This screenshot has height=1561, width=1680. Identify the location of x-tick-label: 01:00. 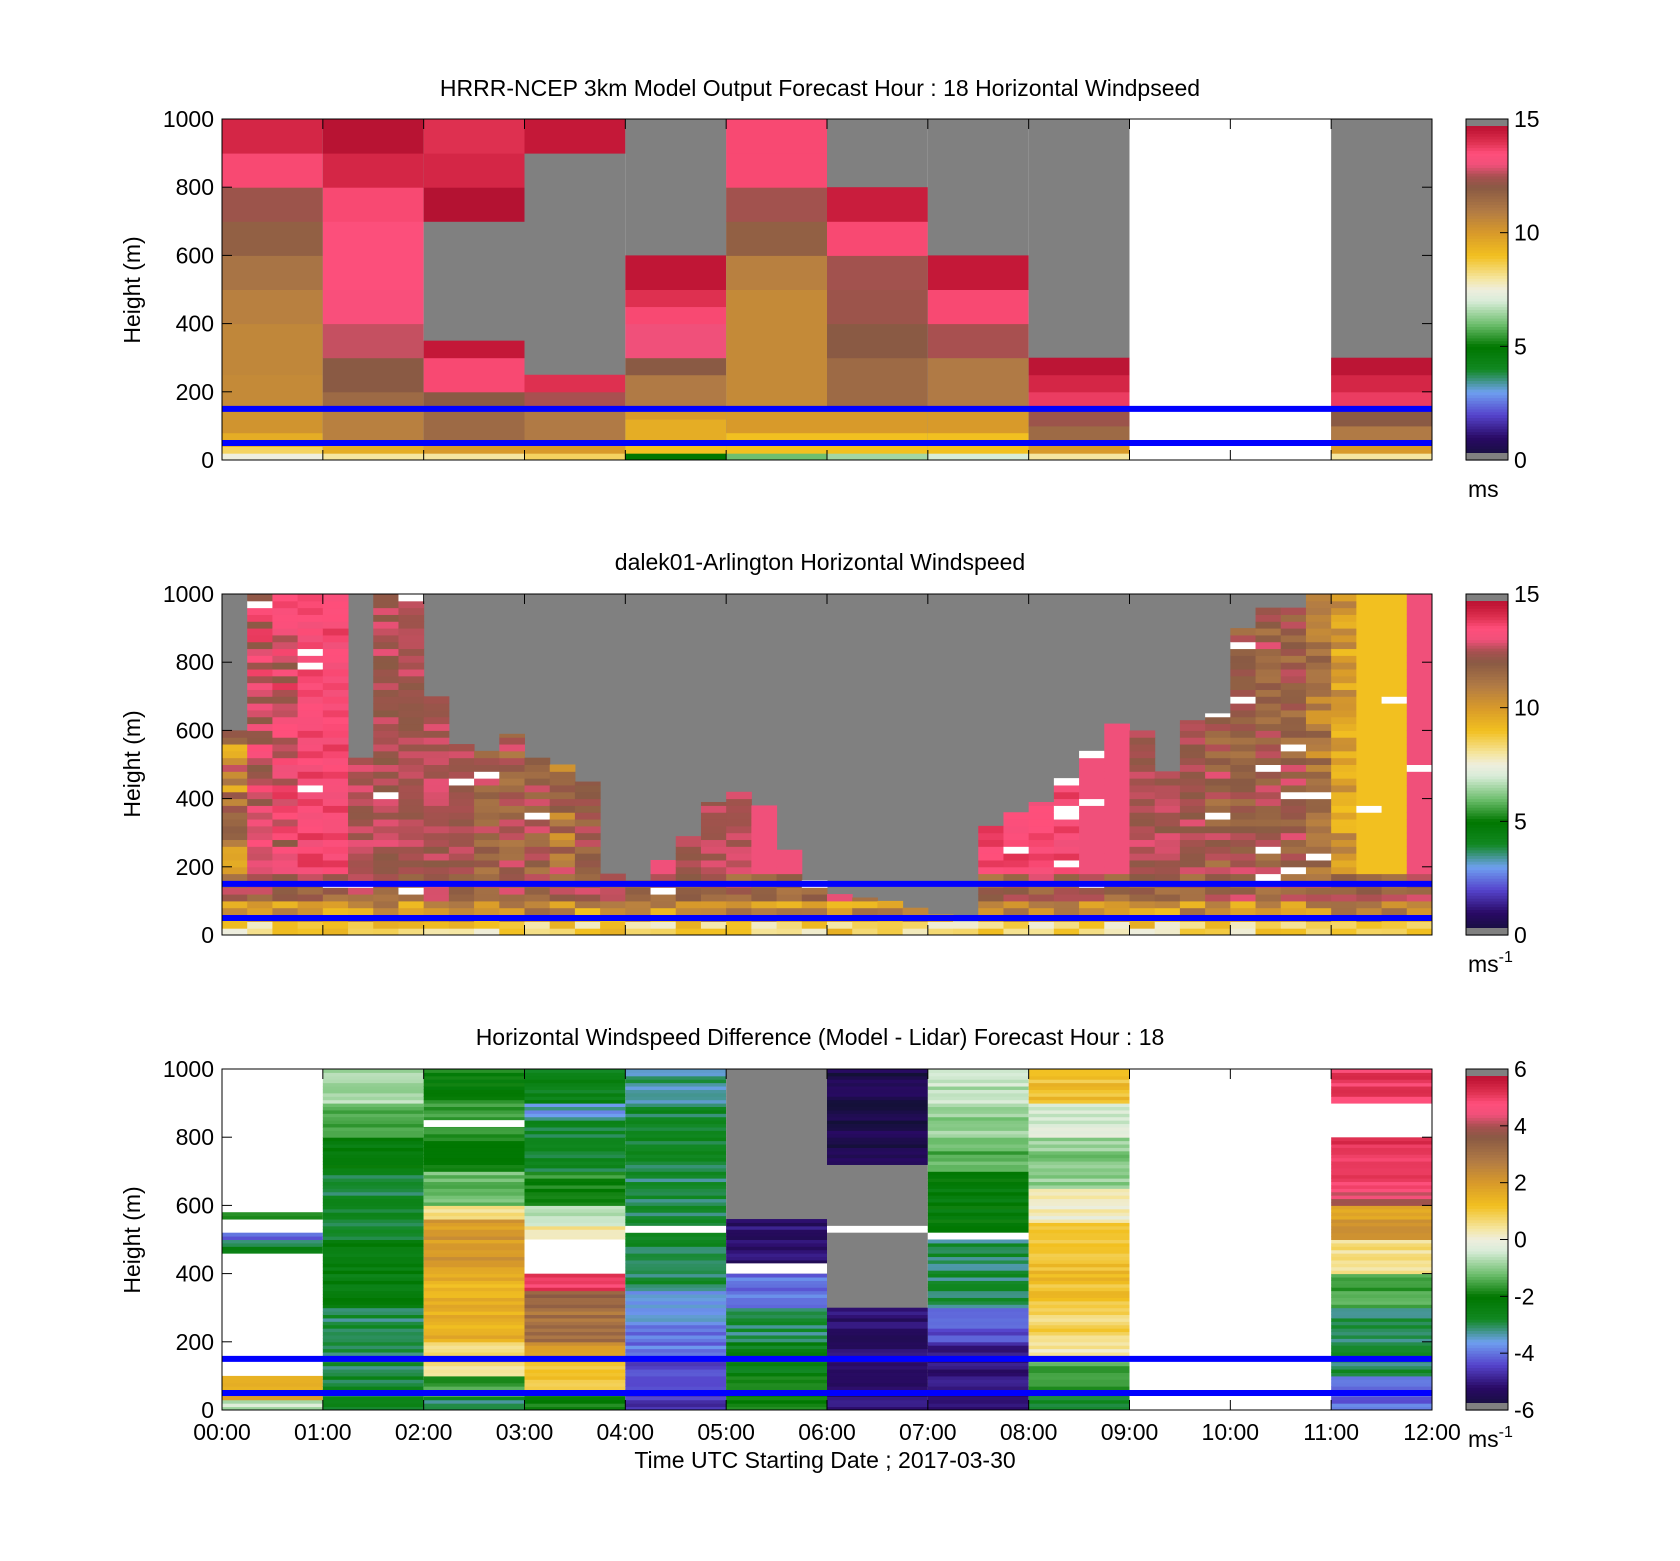
(323, 1432).